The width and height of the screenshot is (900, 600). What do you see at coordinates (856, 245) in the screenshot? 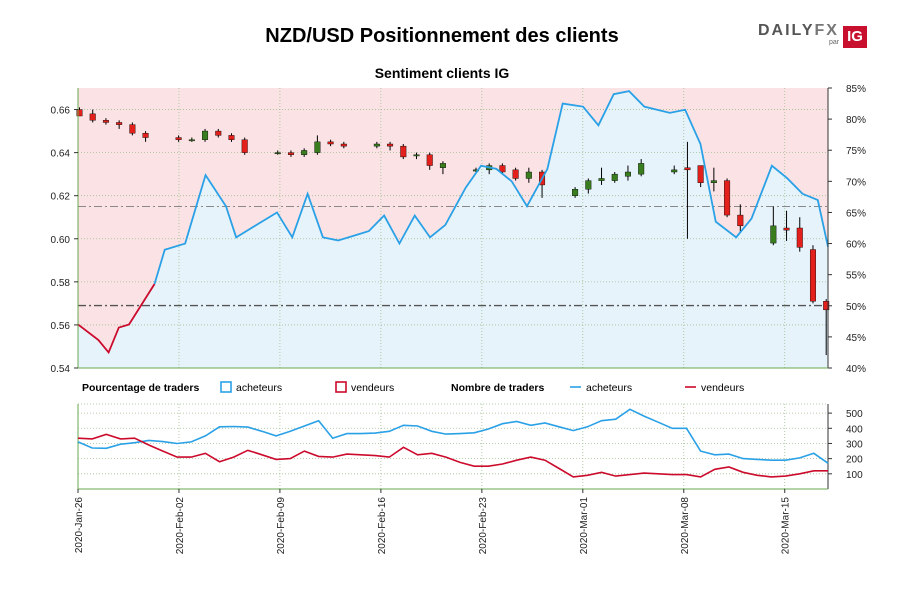
I see `y-right-tick-label: 60%` at bounding box center [856, 245].